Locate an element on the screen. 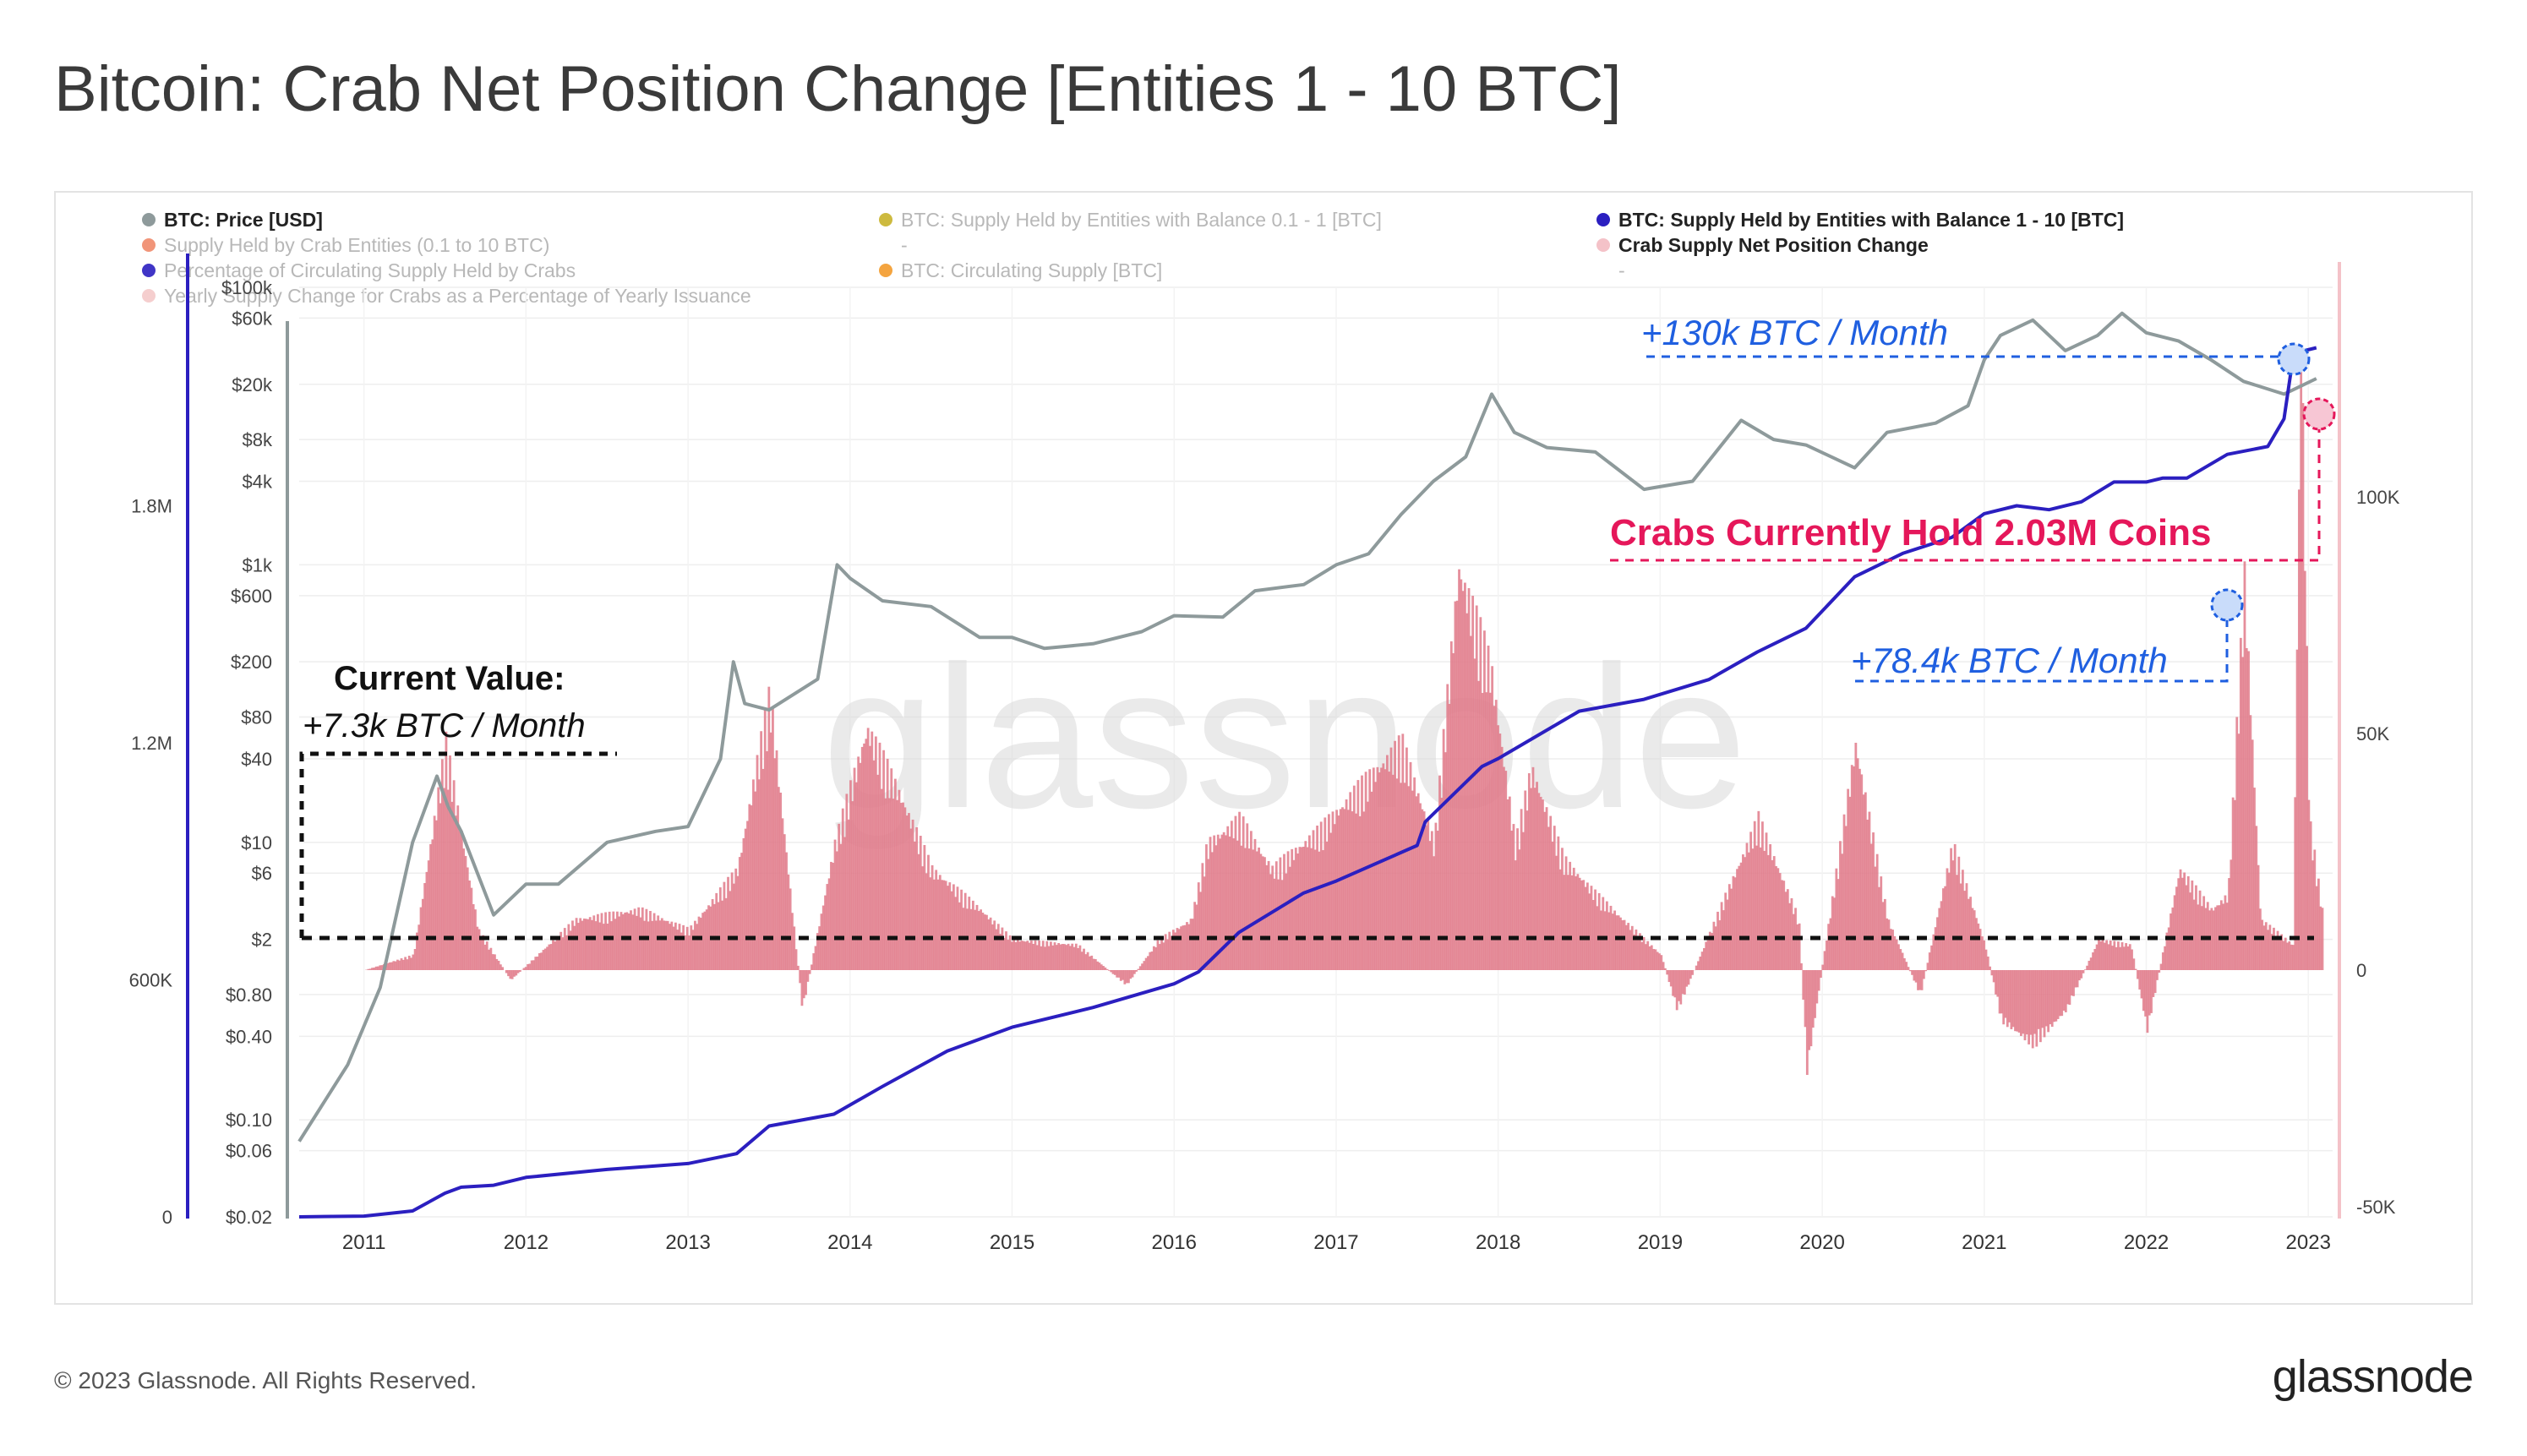 The height and width of the screenshot is (1456, 2527). price-tick-label: $0.02 is located at coordinates (249, 1217).